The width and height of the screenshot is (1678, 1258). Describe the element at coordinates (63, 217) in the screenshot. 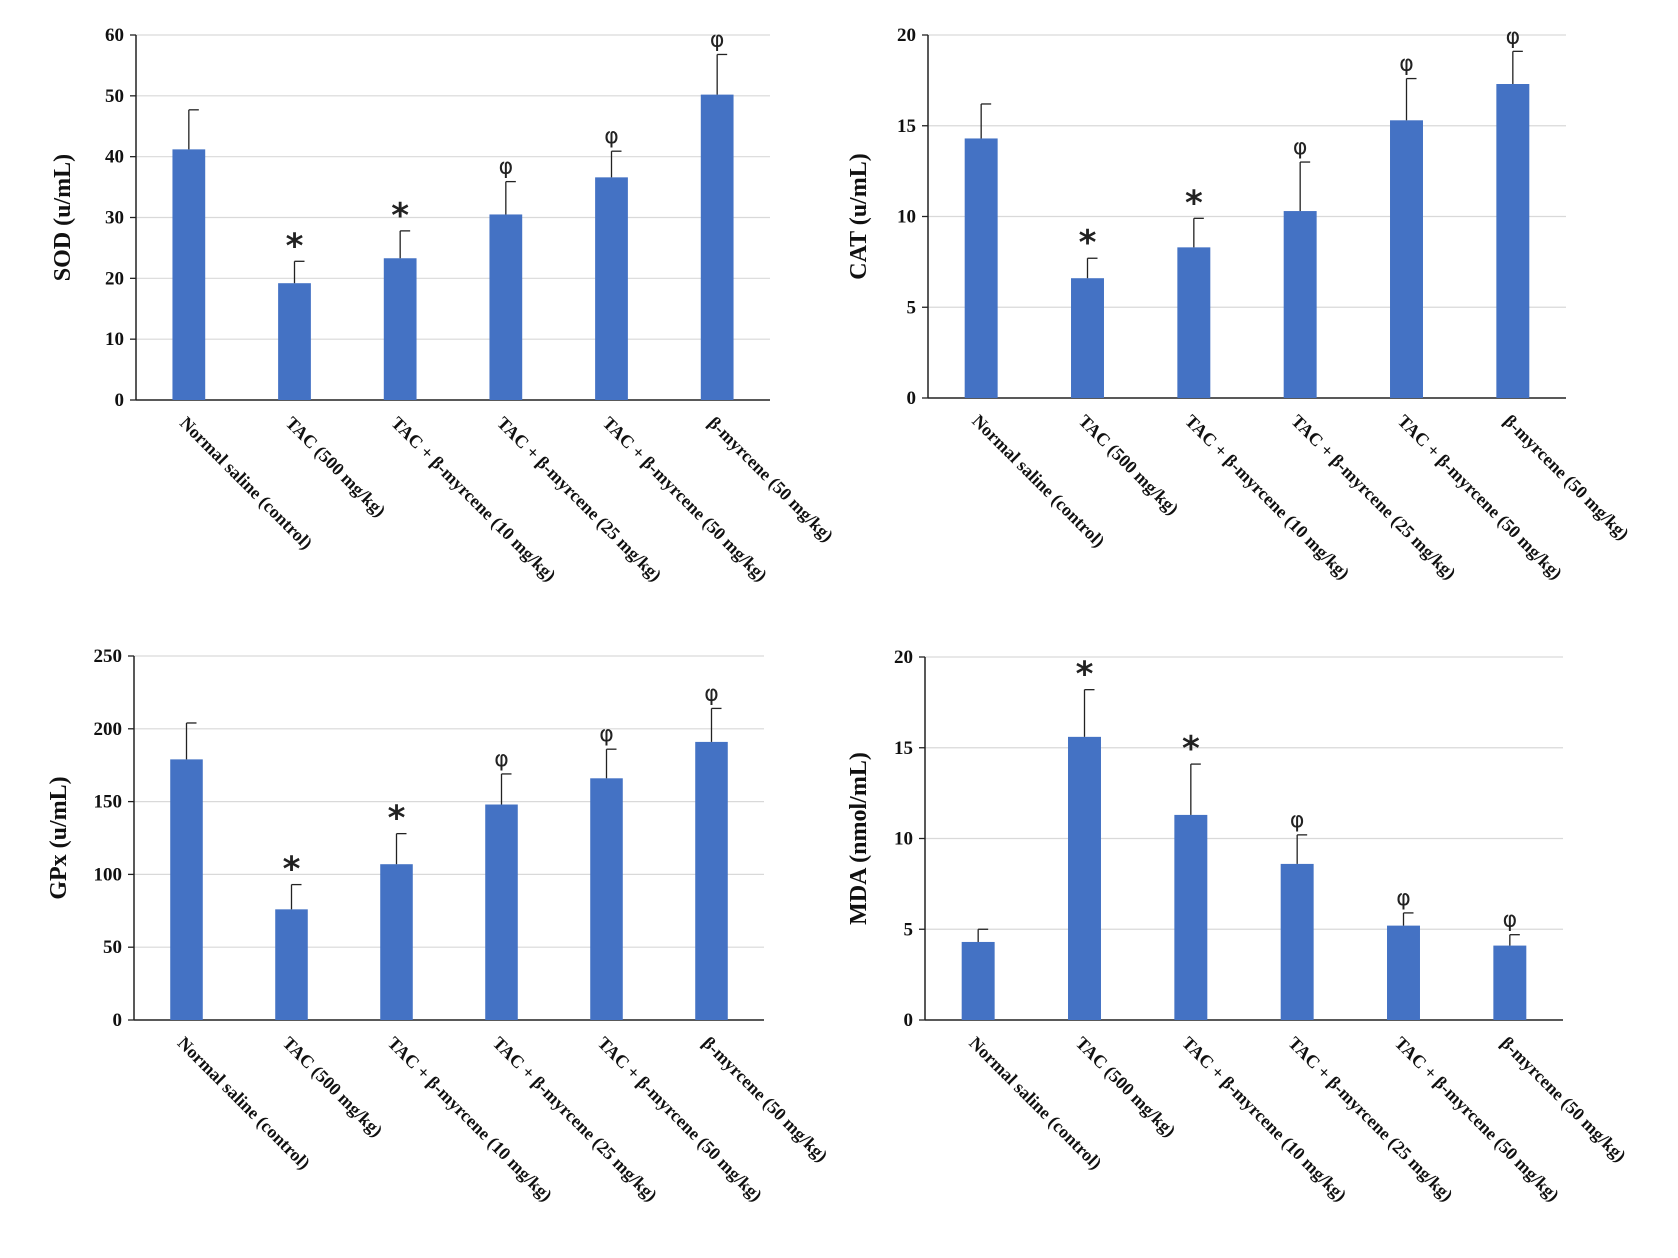

I see `y-axis-label: SOD (u/mL)` at that location.